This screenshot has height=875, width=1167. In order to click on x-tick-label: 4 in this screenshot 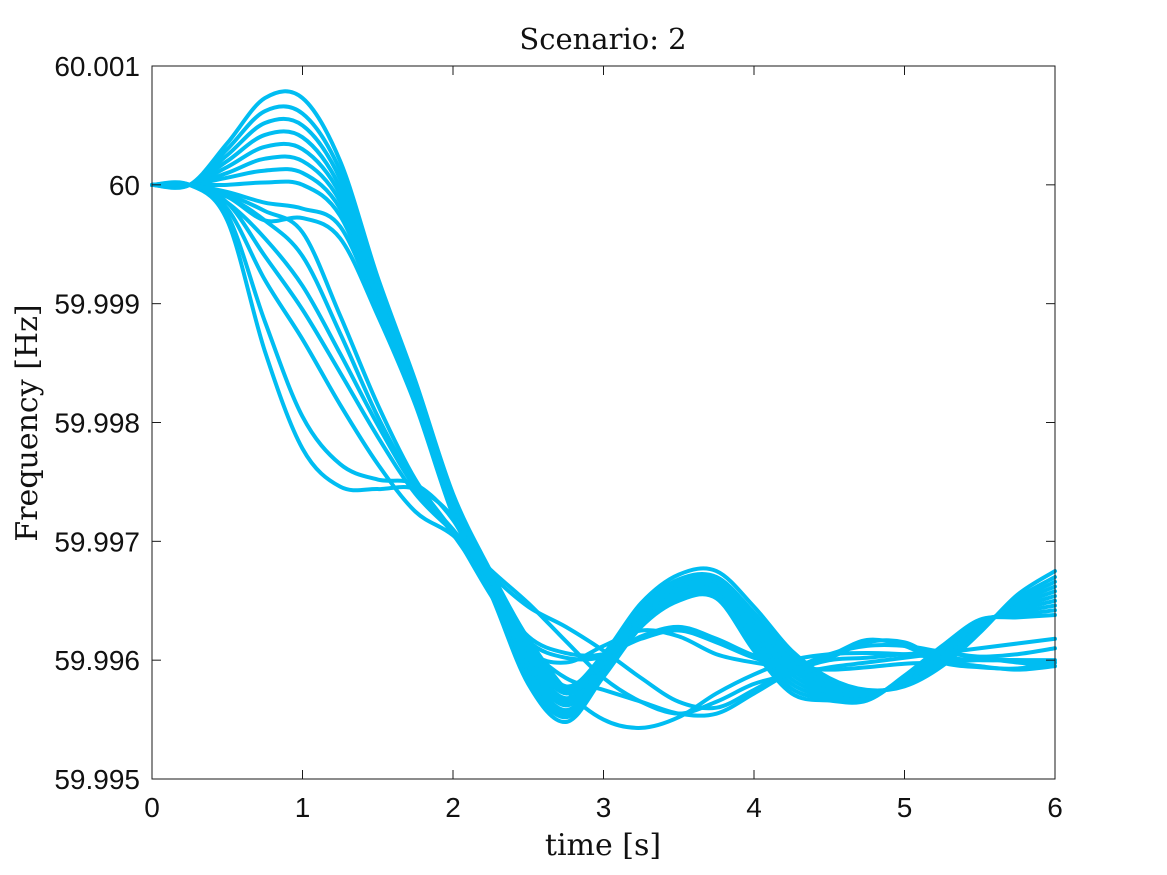, I will do `click(754, 807)`.